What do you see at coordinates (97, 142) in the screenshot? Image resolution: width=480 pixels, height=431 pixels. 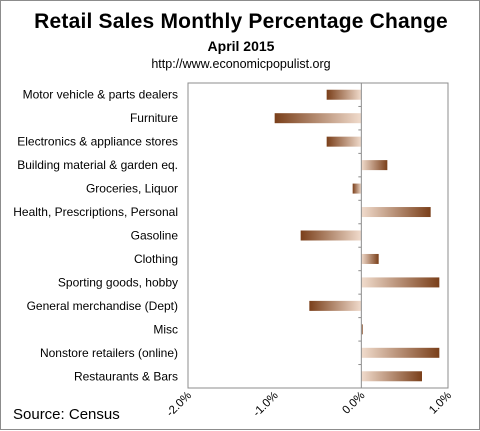 I see `category-label: Electronics & appliance stores` at bounding box center [97, 142].